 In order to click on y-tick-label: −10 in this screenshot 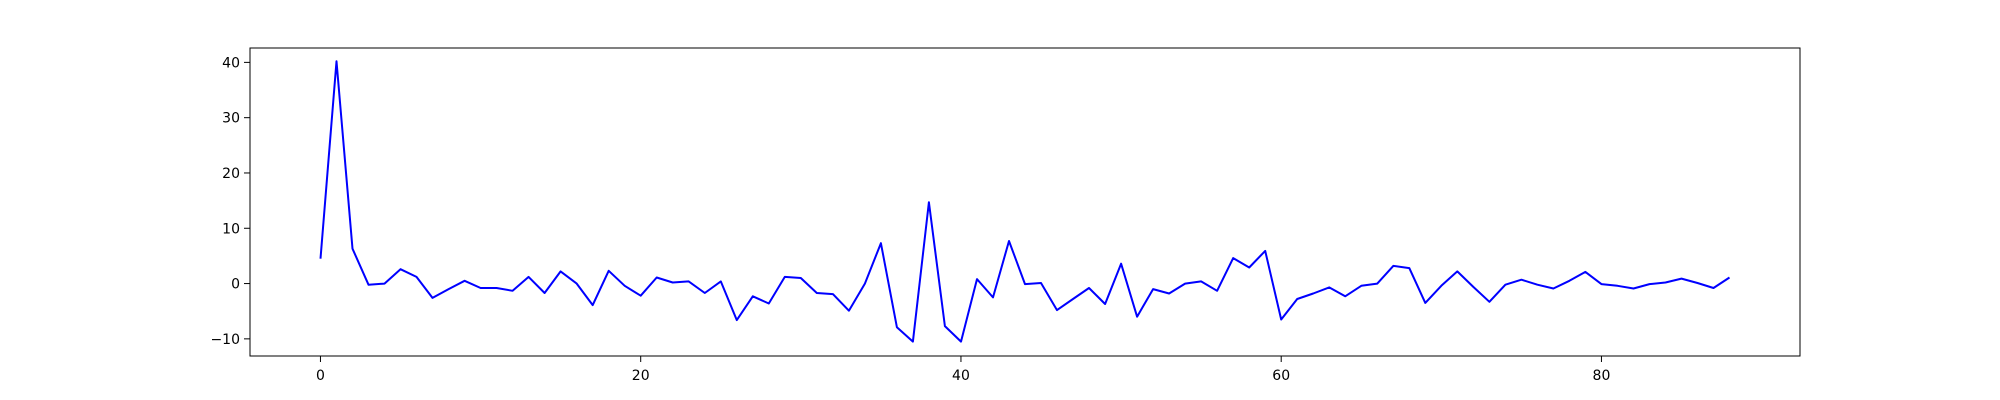, I will do `click(225, 340)`.